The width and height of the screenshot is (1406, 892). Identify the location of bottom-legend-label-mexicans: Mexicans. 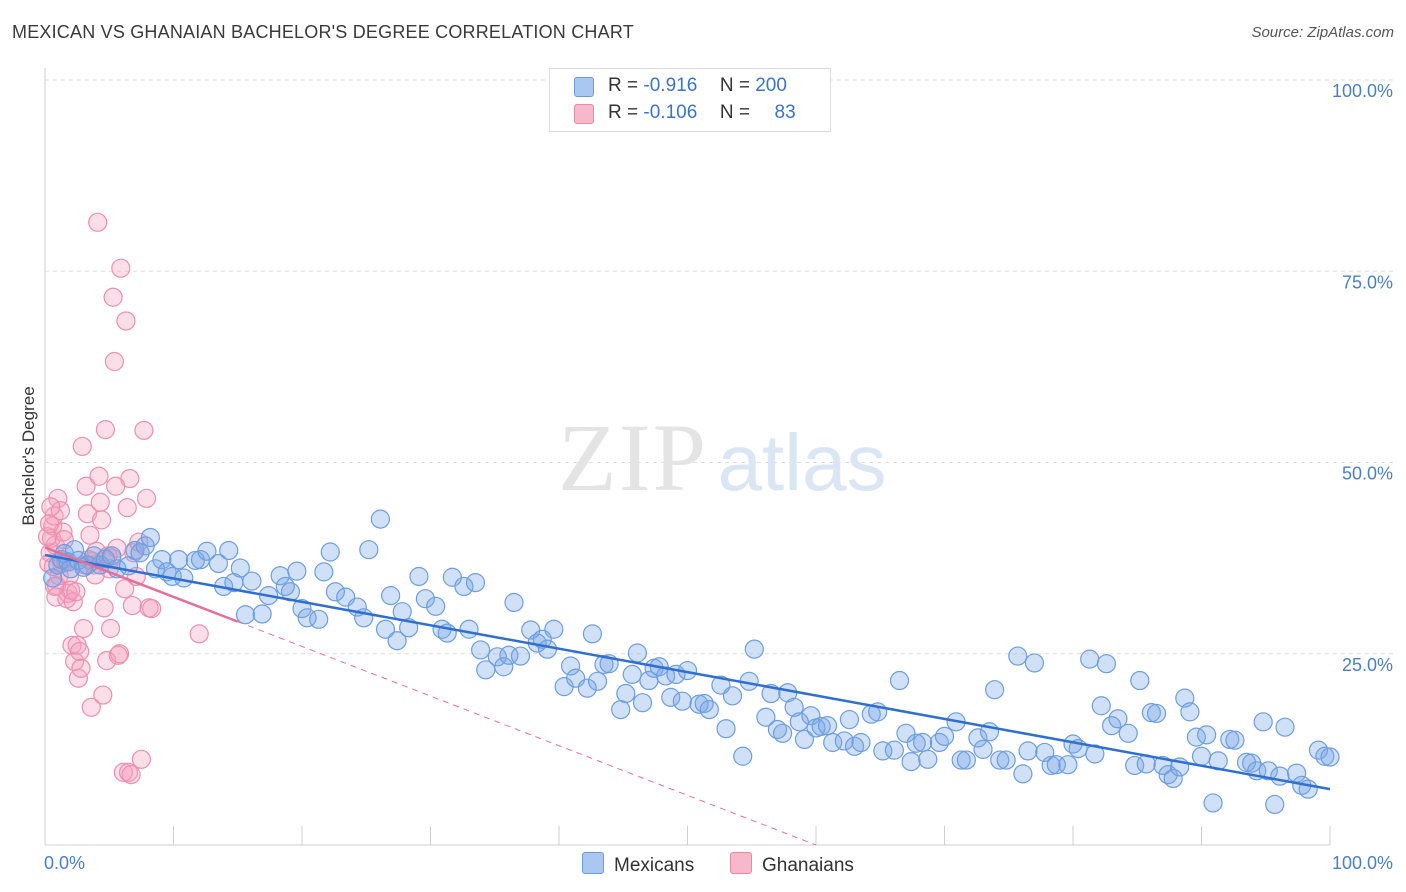
(654, 865).